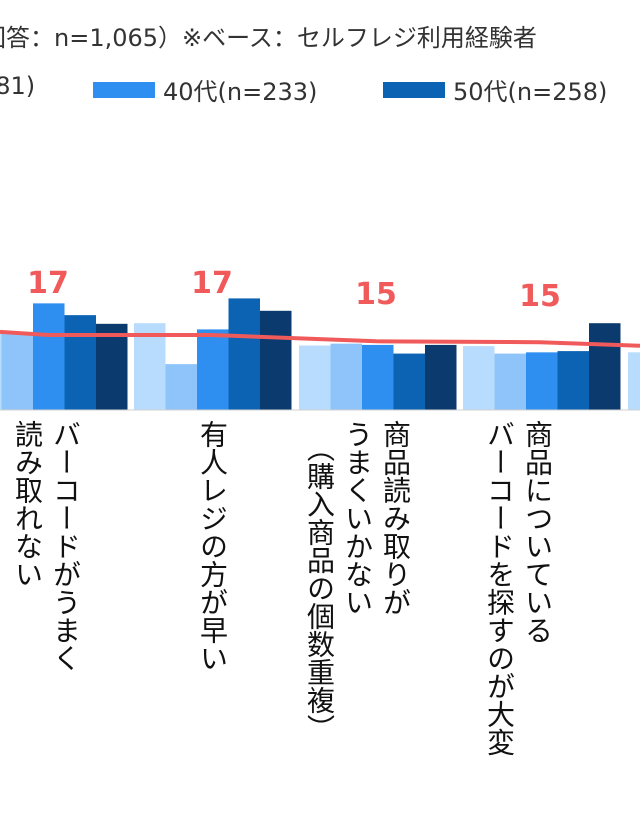  What do you see at coordinates (395, 518) in the screenshot?
I see `category-label-3-line-1: 商品読み取りが` at bounding box center [395, 518].